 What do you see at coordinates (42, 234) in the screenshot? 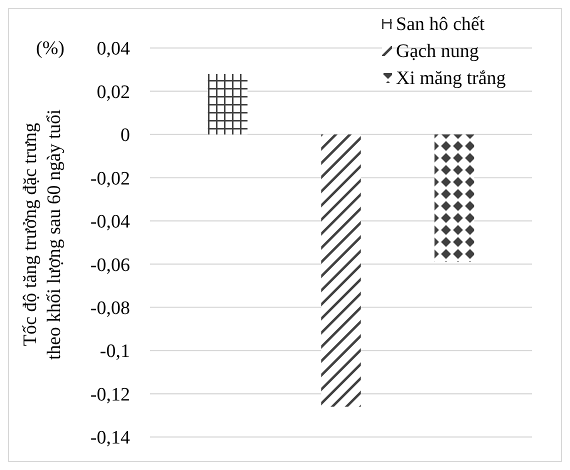
I see `y-axis-title: Tốc độ tăng trưởng đặc trưng theo khối lượng sau 60 ngày tuổi` at bounding box center [42, 234].